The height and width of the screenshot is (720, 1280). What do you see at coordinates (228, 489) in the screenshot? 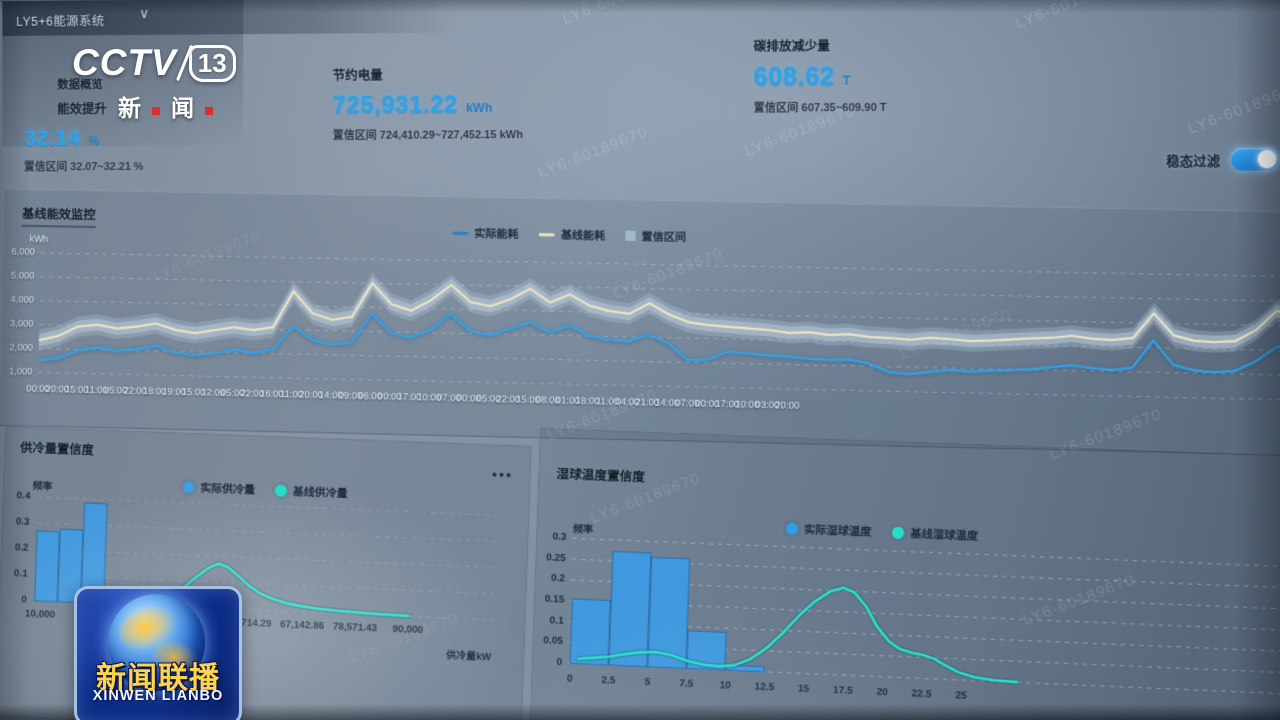
I see `legend-label: 实际供冷量` at bounding box center [228, 489].